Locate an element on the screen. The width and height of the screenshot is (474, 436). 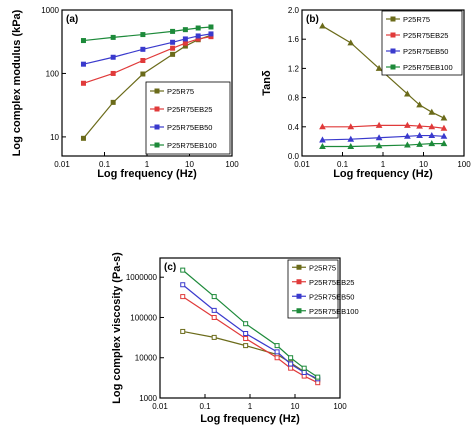
y-tick-label: 0.8 is located at coordinates (294, 98).